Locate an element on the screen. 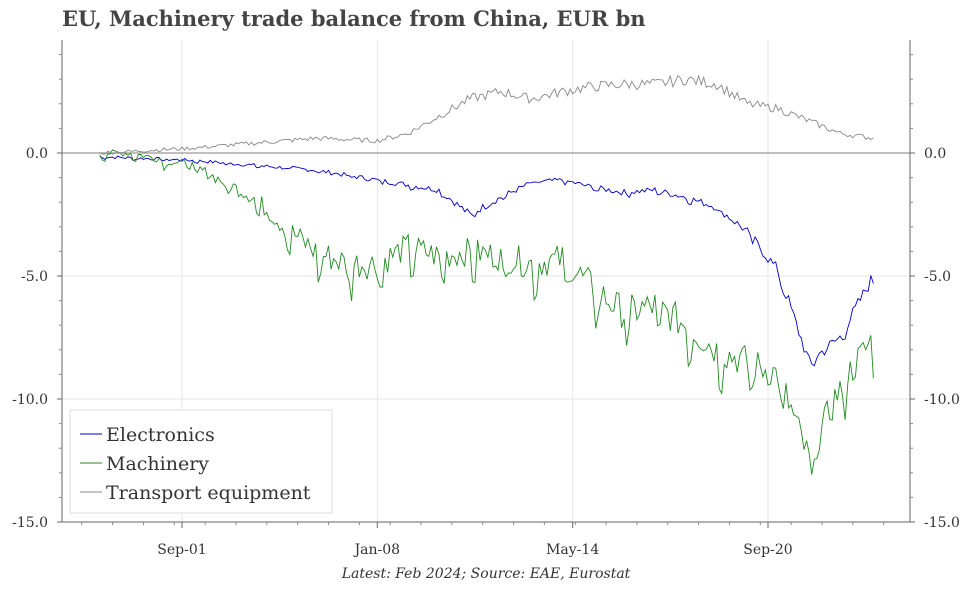 This screenshot has width=972, height=589. legend-label: Transport equipment is located at coordinates (208, 493).